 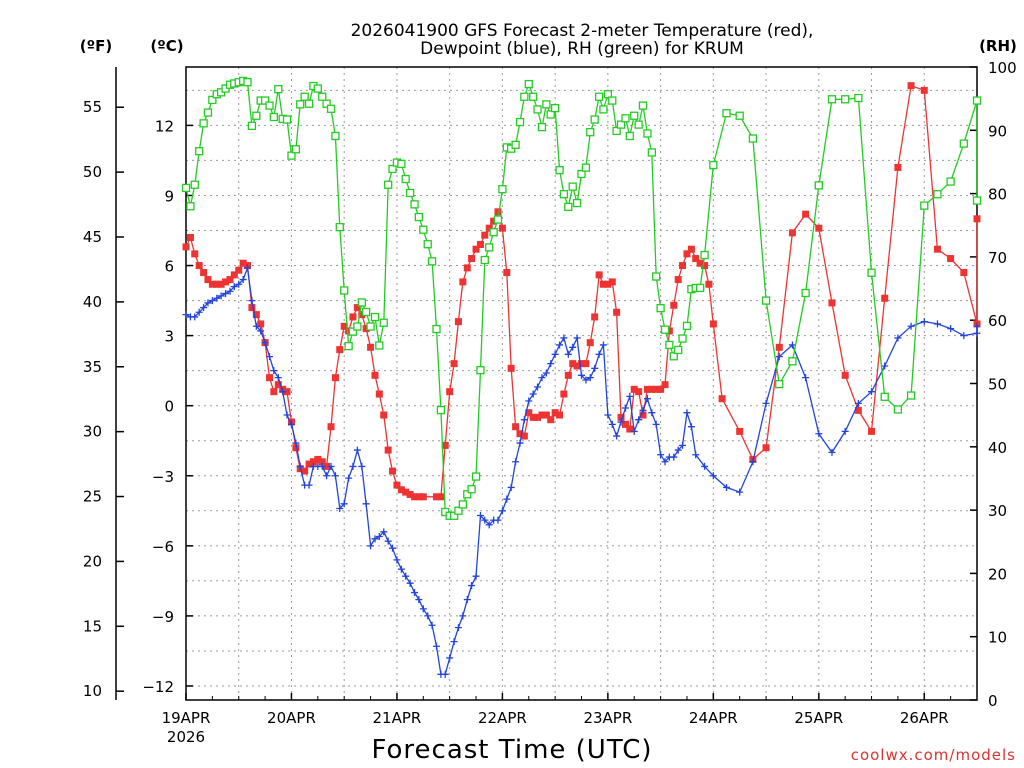 What do you see at coordinates (92, 367) in the screenshot?
I see `fahrenheit-tick-label: 35` at bounding box center [92, 367].